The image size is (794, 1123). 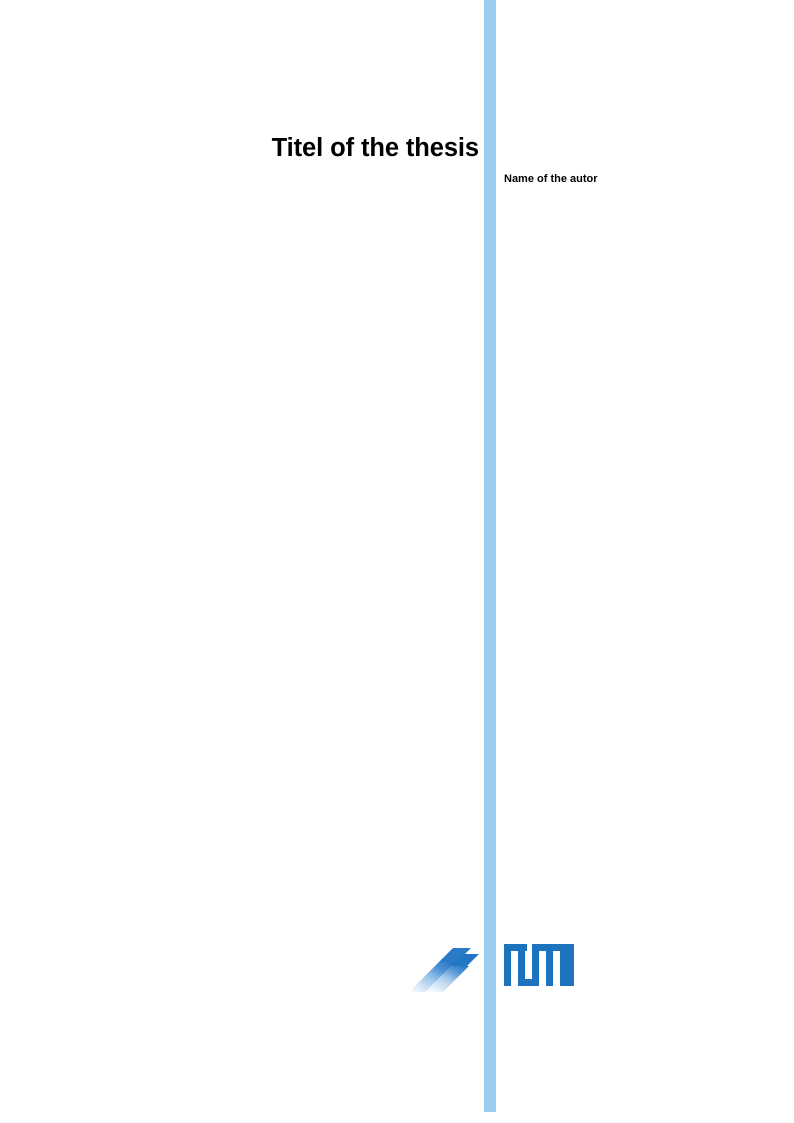 What do you see at coordinates (375, 148) in the screenshot?
I see `page-title: Titel of the thesis` at bounding box center [375, 148].